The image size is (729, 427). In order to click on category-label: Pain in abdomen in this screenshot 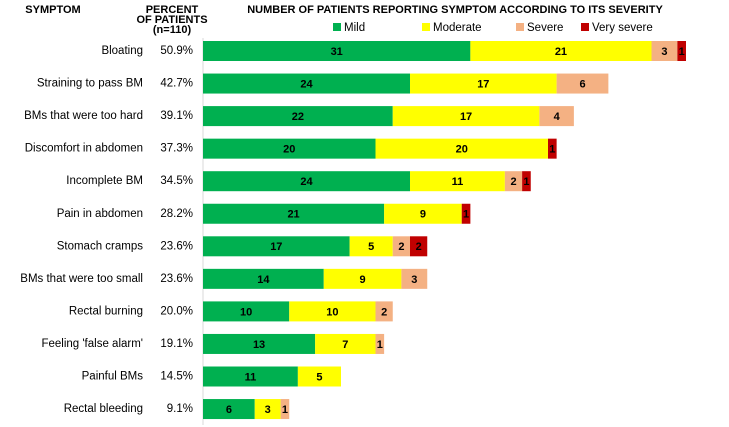, I will do `click(100, 214)`.